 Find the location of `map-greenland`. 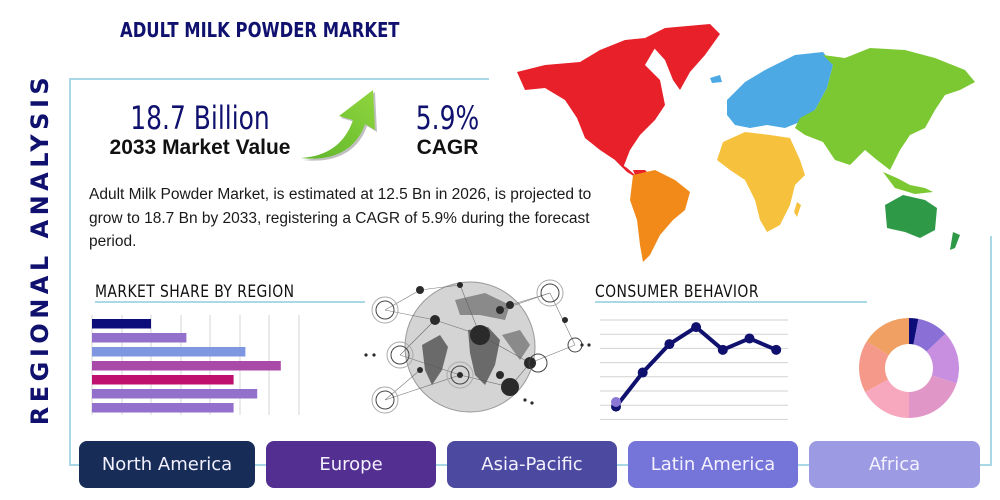

map-greenland is located at coordinates (682, 57).